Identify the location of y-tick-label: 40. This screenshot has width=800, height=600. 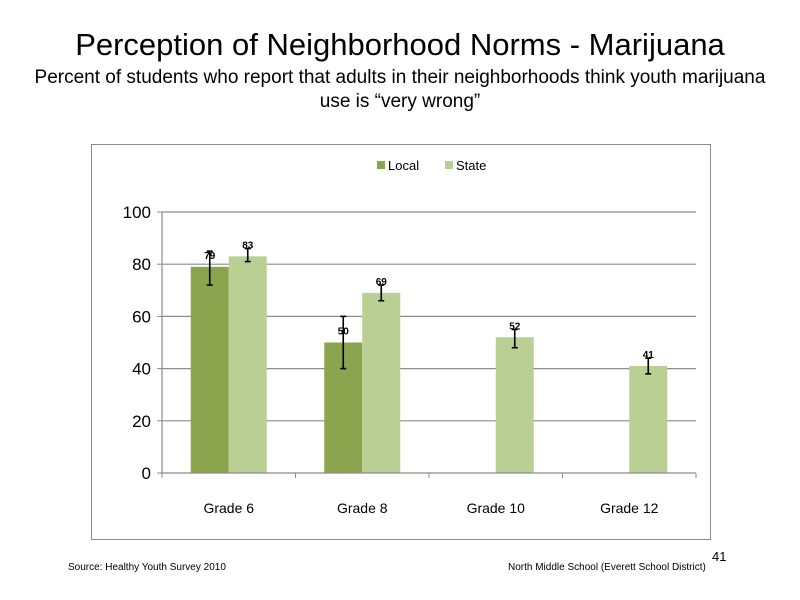
(141, 369).